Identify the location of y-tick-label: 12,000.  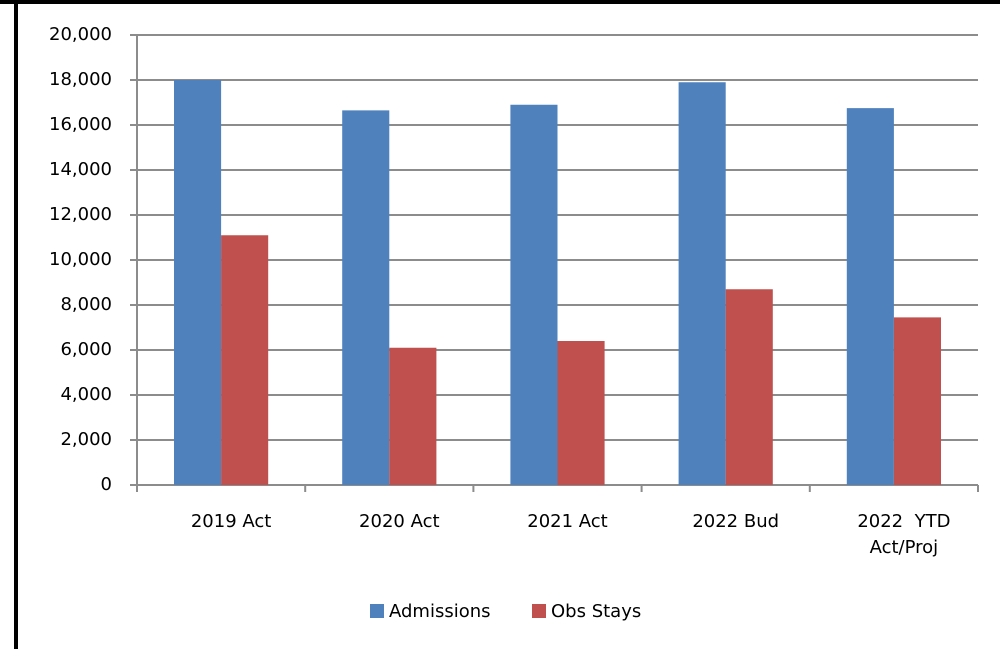
(80, 214).